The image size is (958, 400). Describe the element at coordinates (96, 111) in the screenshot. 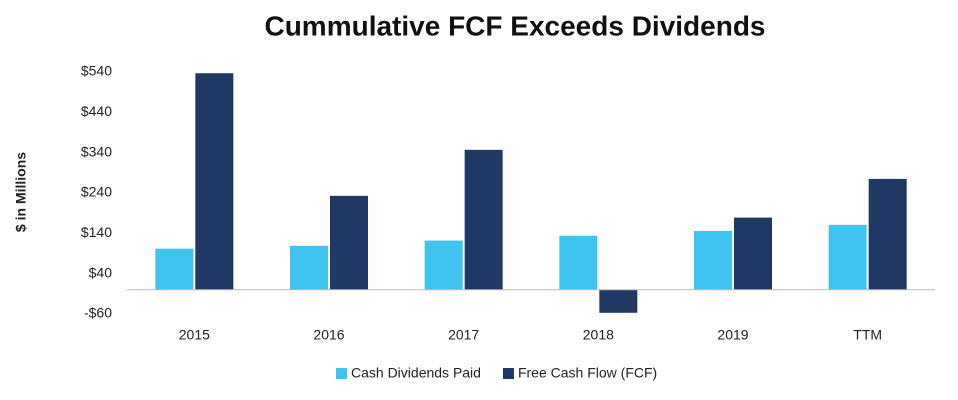

I see `y-tick-label: $440` at that location.